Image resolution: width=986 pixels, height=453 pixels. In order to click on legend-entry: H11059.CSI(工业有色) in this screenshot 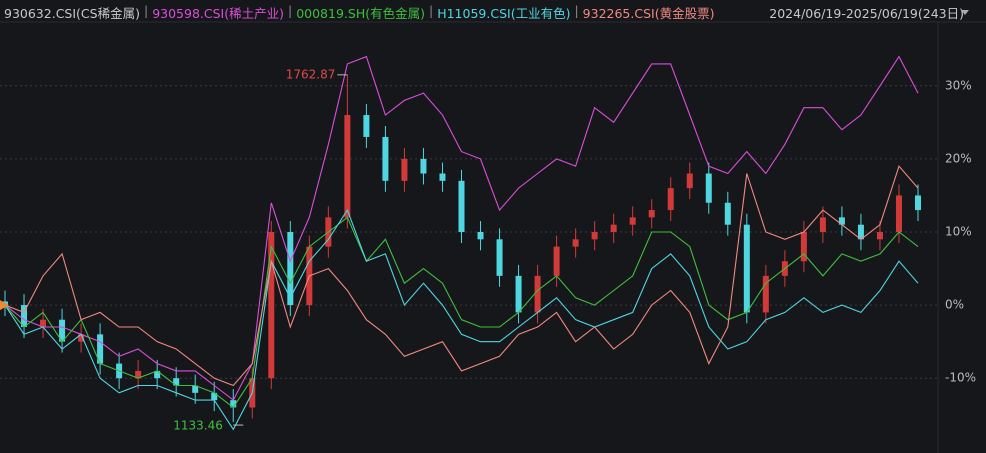, I will do `click(504, 13)`.